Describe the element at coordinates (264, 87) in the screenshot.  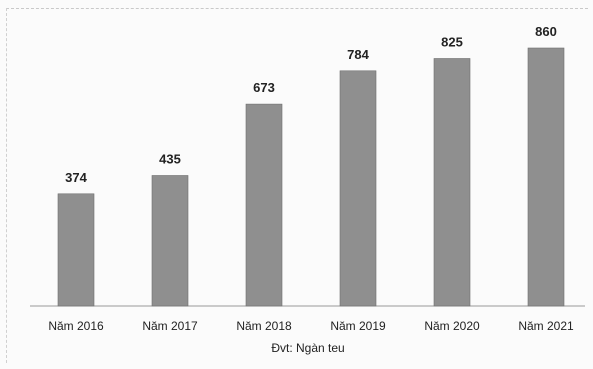
I see `data-label-2: 673` at that location.